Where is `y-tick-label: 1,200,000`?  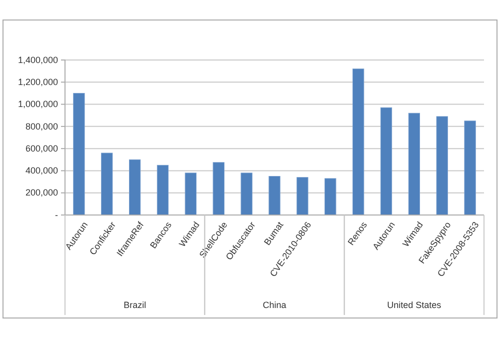 y-tick-label: 1,200,000 is located at coordinates (38, 82).